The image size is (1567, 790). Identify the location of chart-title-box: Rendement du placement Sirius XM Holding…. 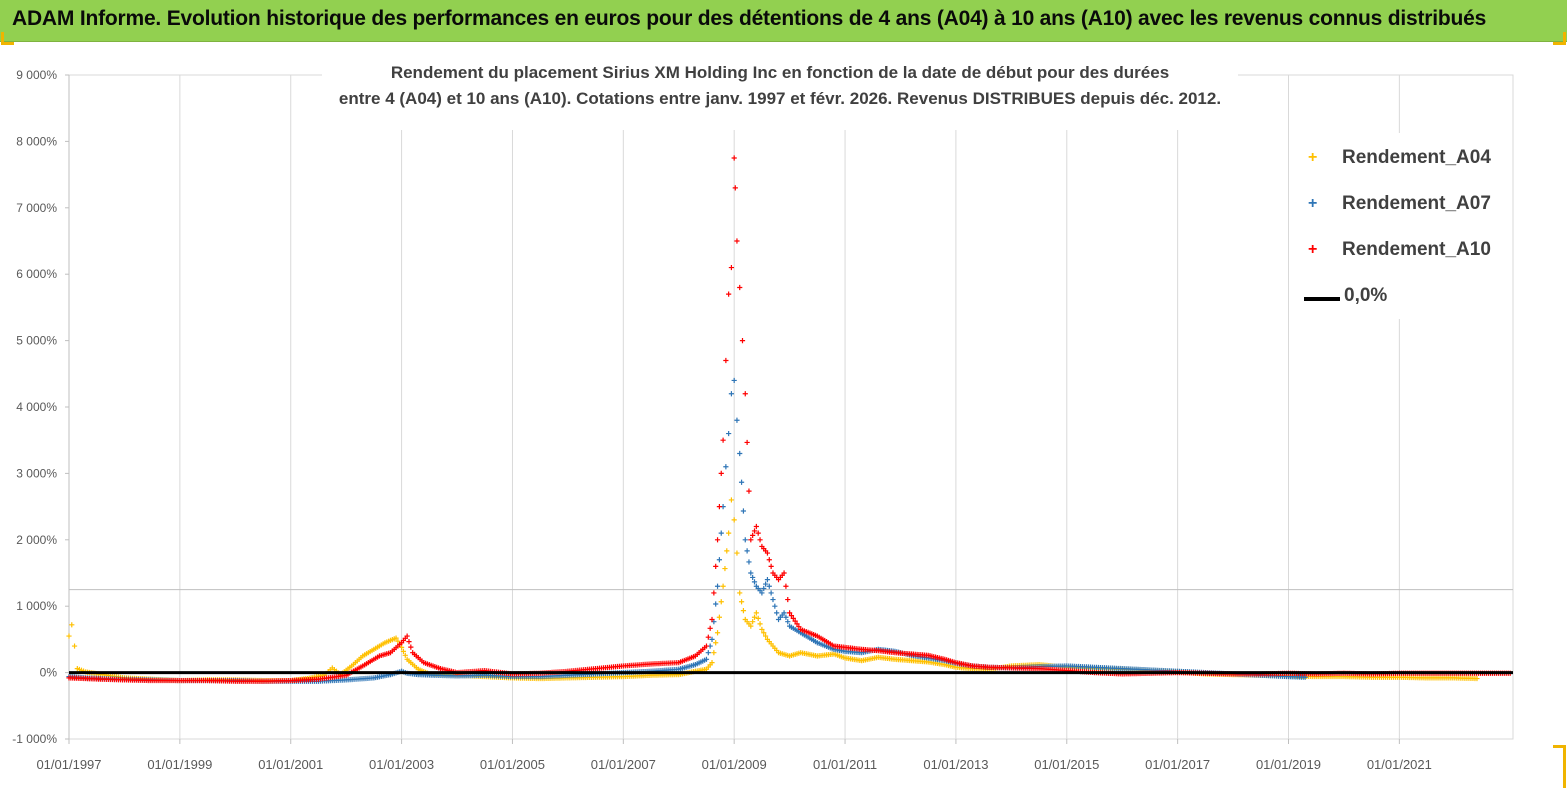
(780, 94).